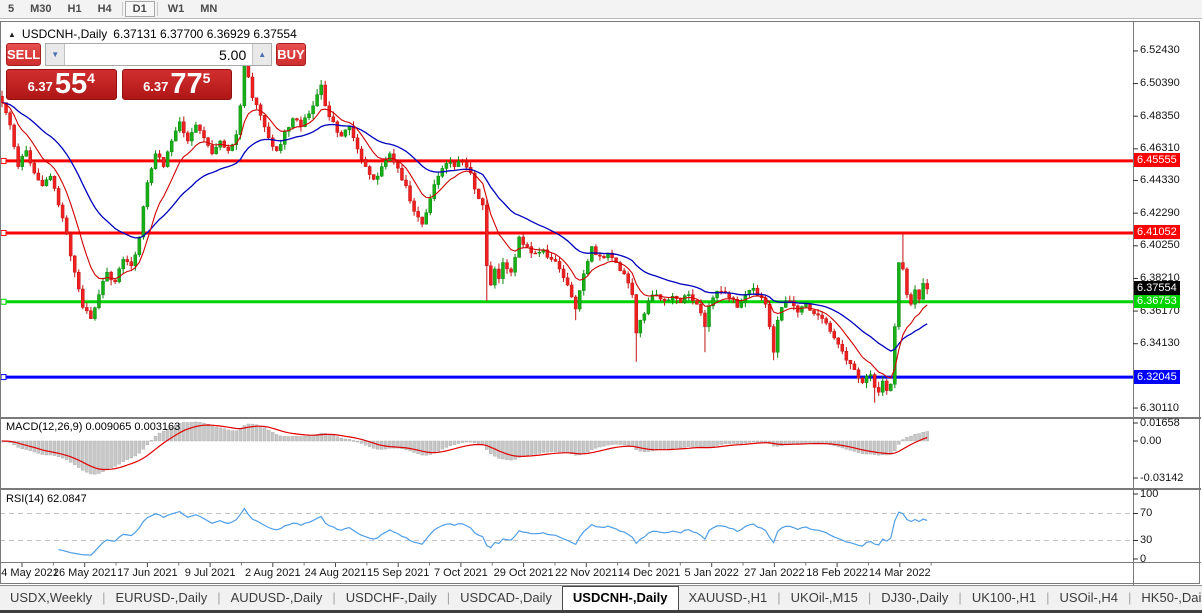 The height and width of the screenshot is (613, 1202). I want to click on chart-tab-hk50-daily: HK50-,Daily, so click(1171, 597).